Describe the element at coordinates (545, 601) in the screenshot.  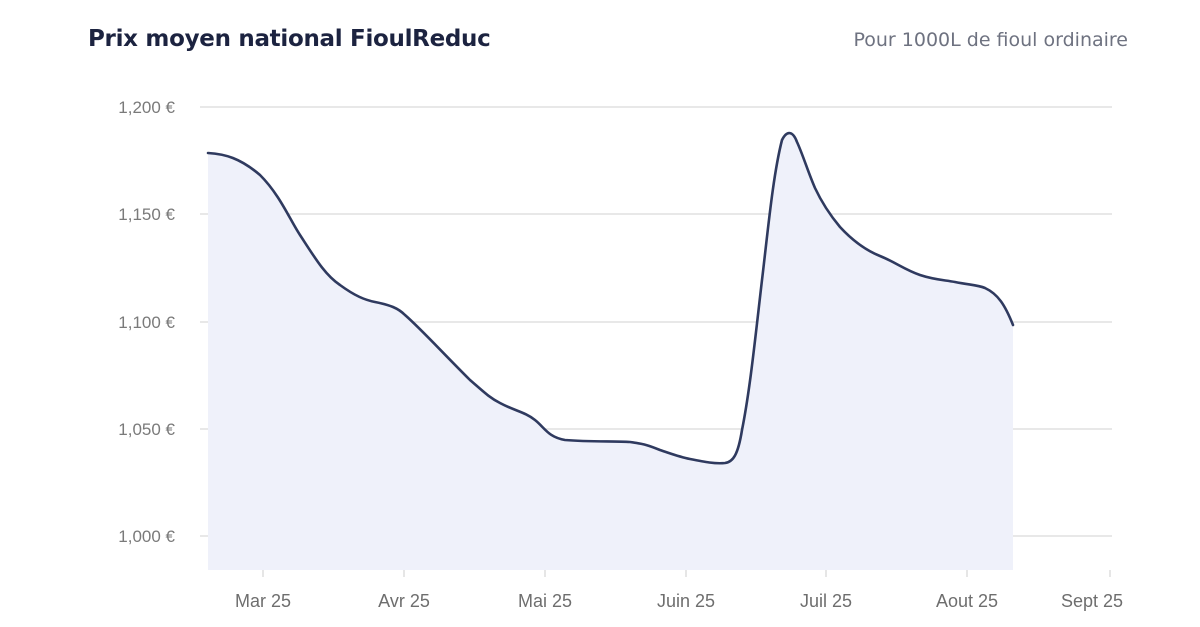
I see `x-tick-mai: Mai 25` at that location.